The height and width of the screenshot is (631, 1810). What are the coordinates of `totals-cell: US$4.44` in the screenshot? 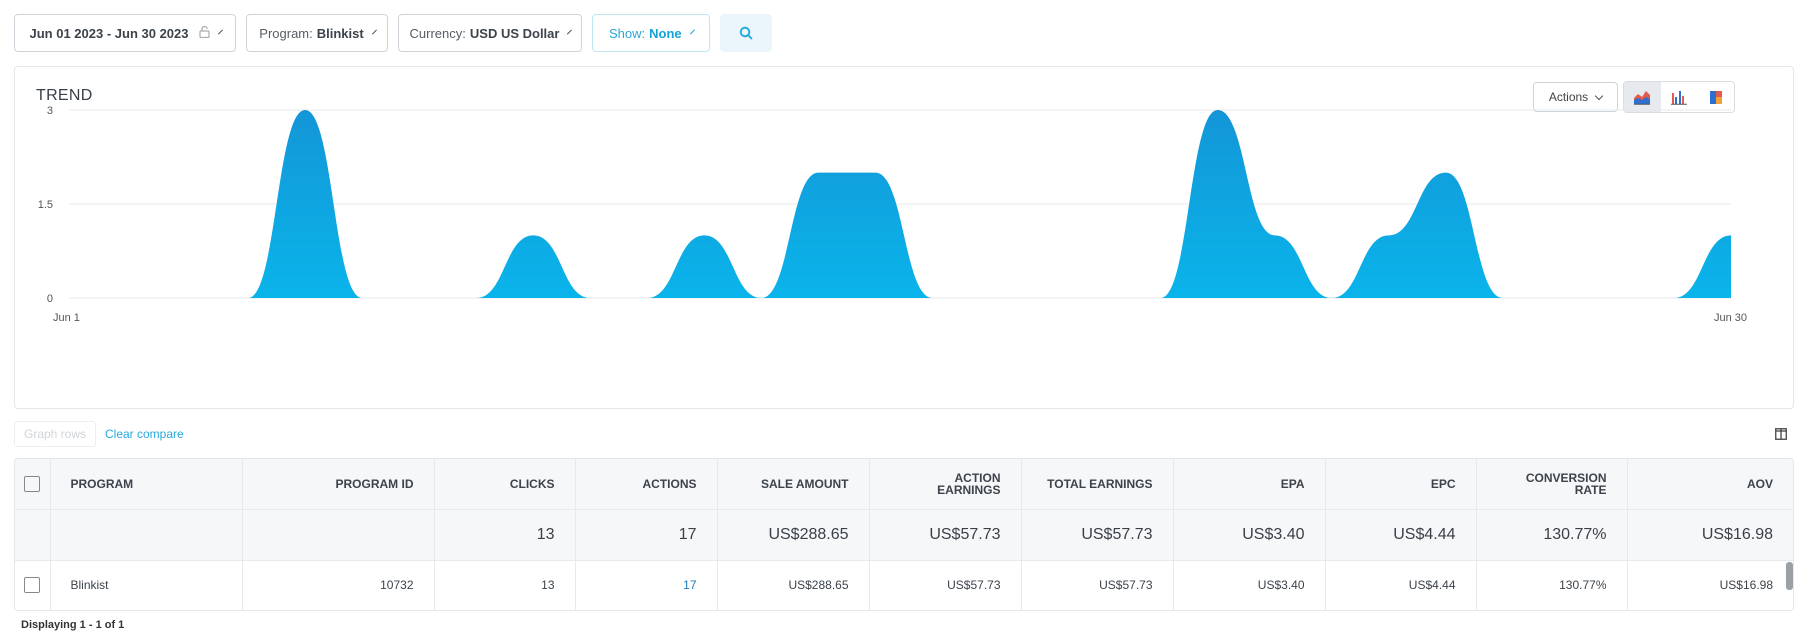 It's located at (1401, 534).